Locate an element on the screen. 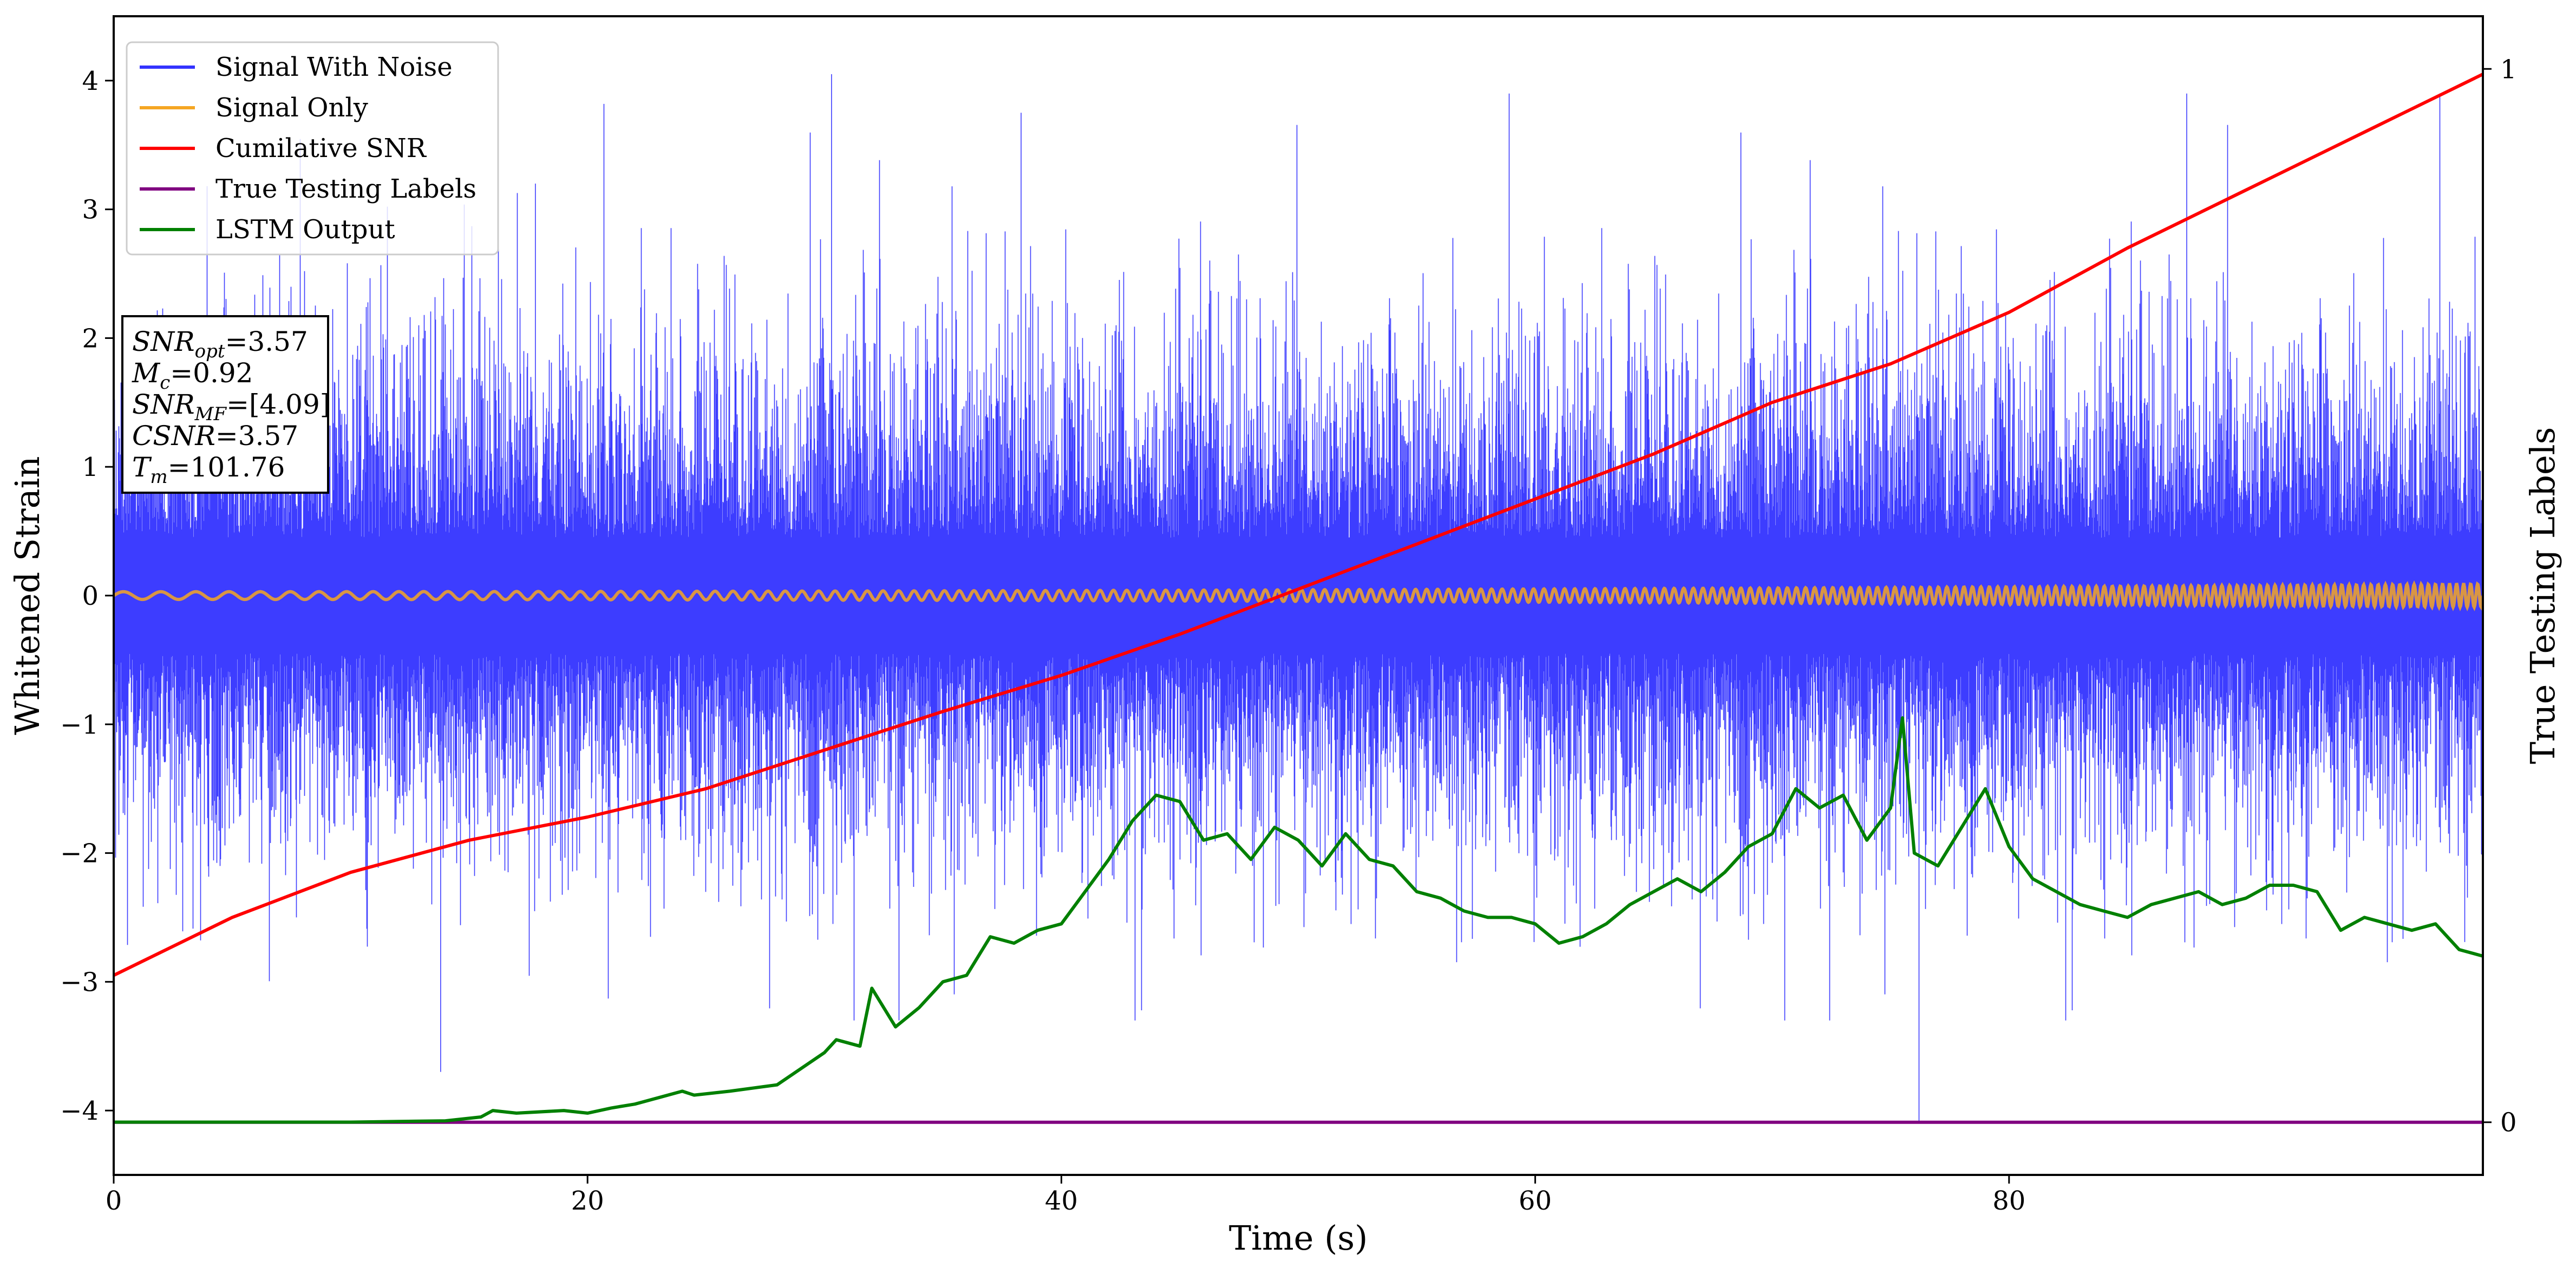 This screenshot has height=1274, width=2576. legend-label: Signal Only is located at coordinates (291, 108).